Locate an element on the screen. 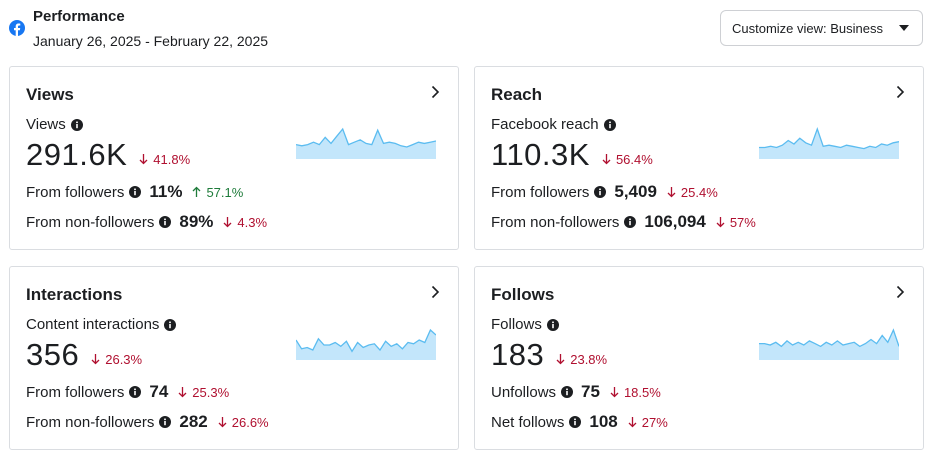 The image size is (932, 460). breakdown-value: 74 is located at coordinates (159, 391).